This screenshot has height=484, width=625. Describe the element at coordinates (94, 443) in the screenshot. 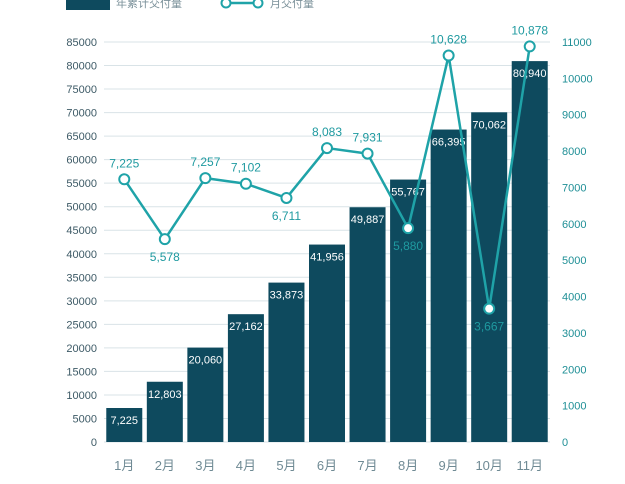

I see `left-tick-label: 0` at that location.